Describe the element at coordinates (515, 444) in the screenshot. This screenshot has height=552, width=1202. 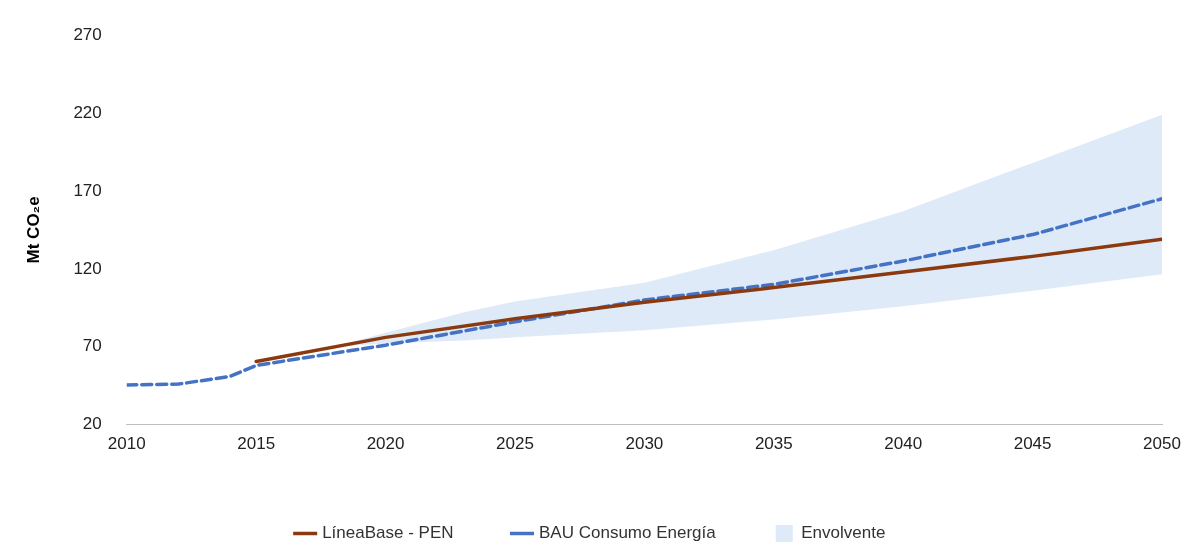
I see `x-tick-label: 2025` at that location.